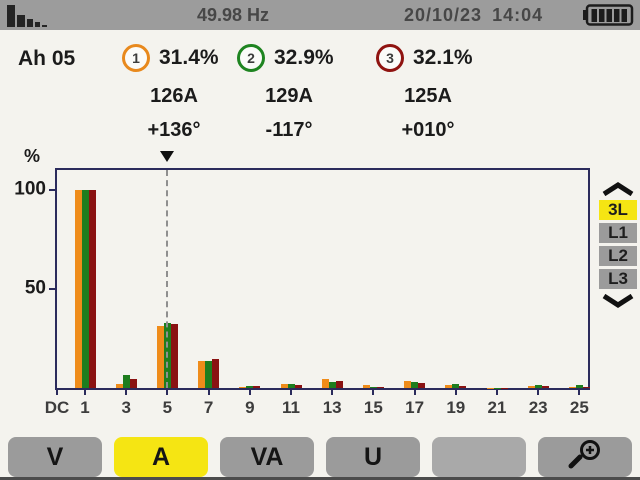 This screenshot has height=480, width=640. I want to click on phase-1-readout: 1 31.4% 126A +136°, so click(188, 93).